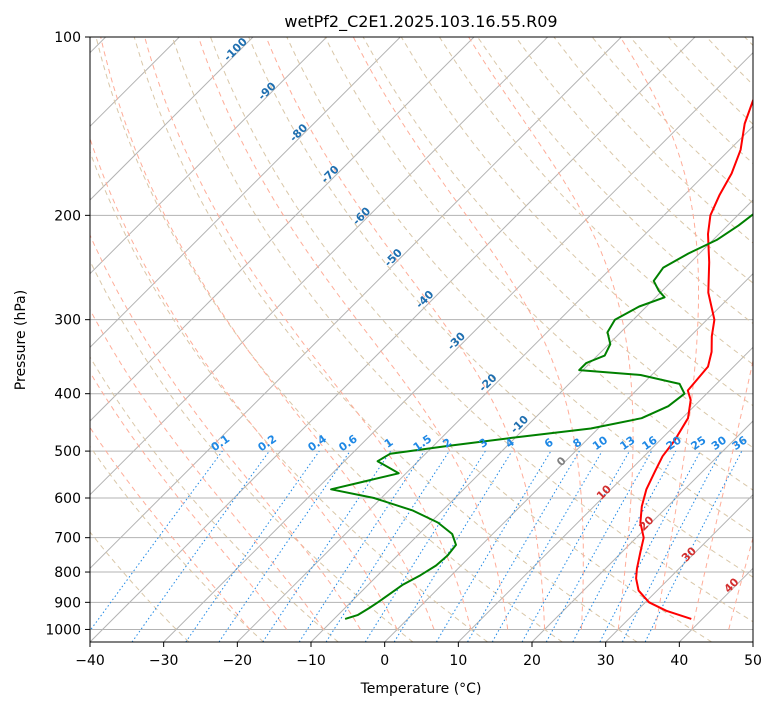 The width and height of the screenshot is (775, 708). What do you see at coordinates (420, 22) in the screenshot?
I see `chart-title: wetPf2_C2E1.2025.103.16.55.R09` at bounding box center [420, 22].